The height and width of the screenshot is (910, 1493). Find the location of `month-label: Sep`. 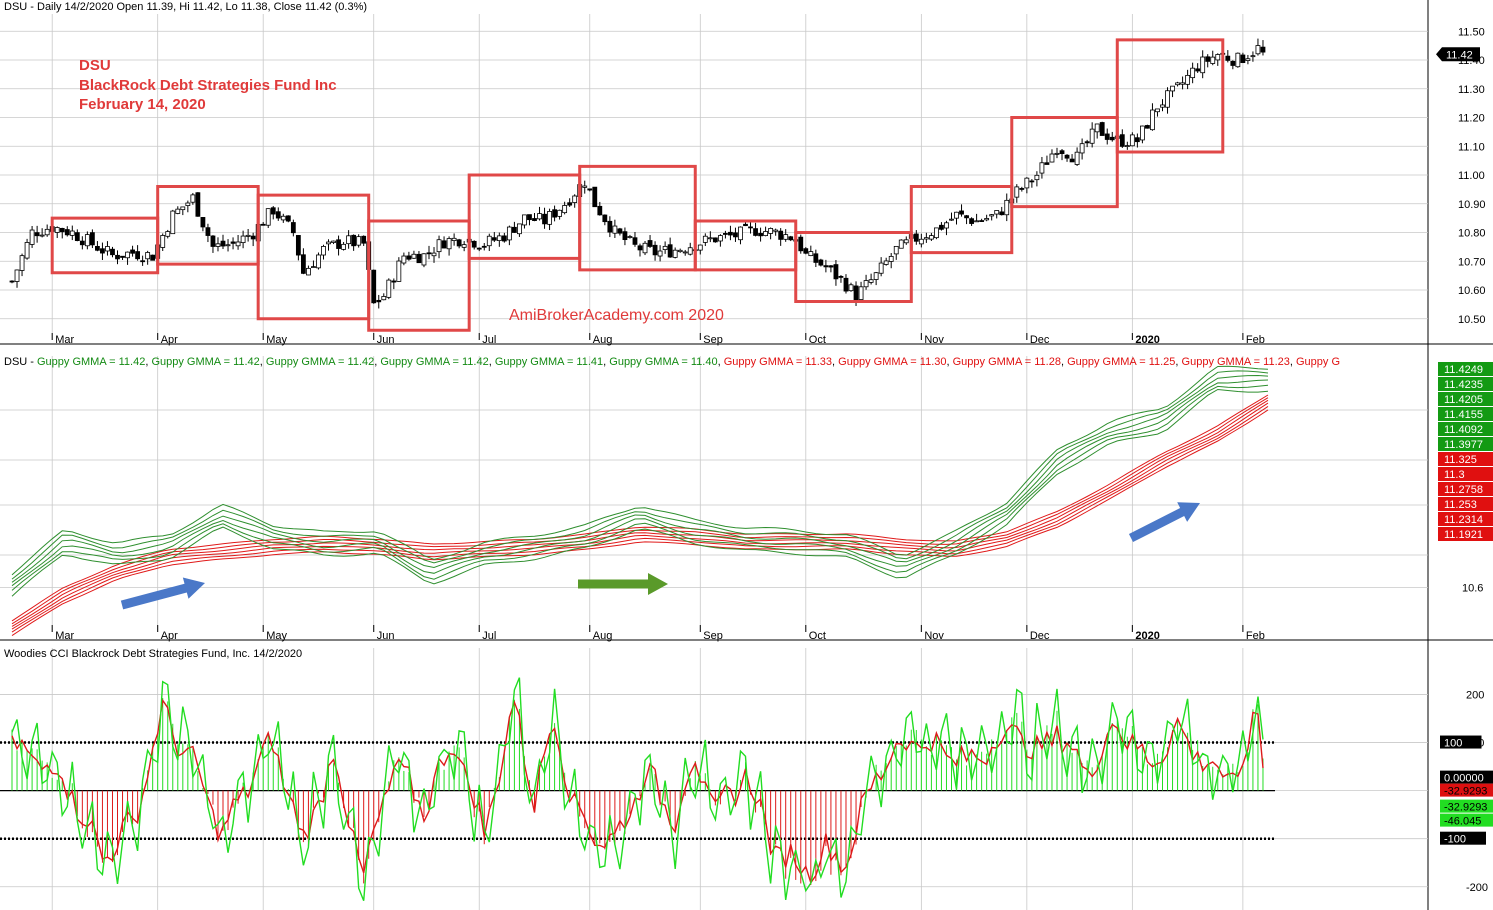

month-label: Sep is located at coordinates (713, 636).